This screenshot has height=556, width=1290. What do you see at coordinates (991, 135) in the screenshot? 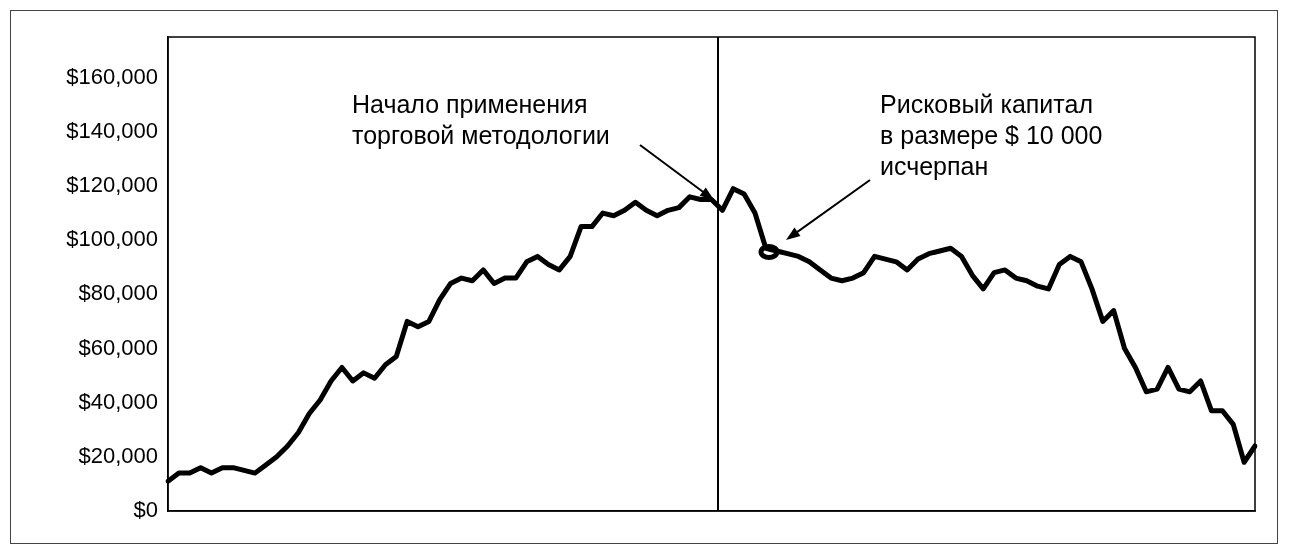
I see `annotation: Рисковый капитал в размере $ 10 000 исчерпан` at bounding box center [991, 135].